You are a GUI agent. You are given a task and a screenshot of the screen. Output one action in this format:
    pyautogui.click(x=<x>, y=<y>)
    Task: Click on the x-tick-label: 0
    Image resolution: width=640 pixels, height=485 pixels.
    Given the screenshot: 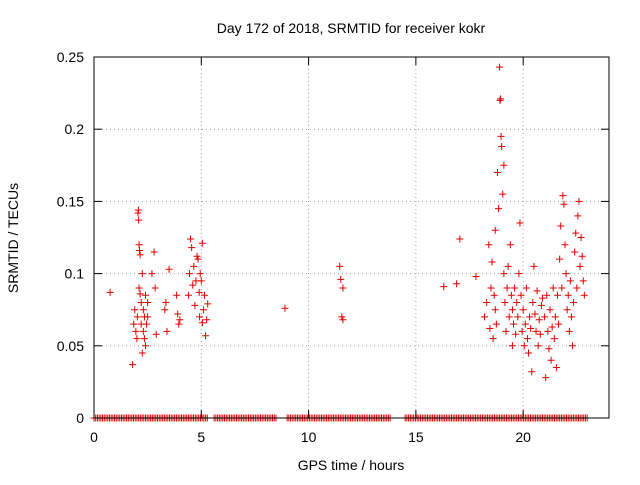 What is the action you would take?
    pyautogui.click(x=94, y=437)
    